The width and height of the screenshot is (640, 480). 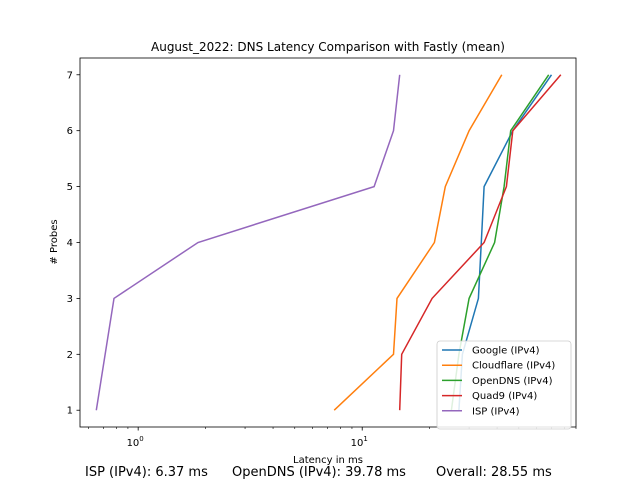 I want to click on legend-label-4: ISP (IPv4), so click(x=496, y=411).